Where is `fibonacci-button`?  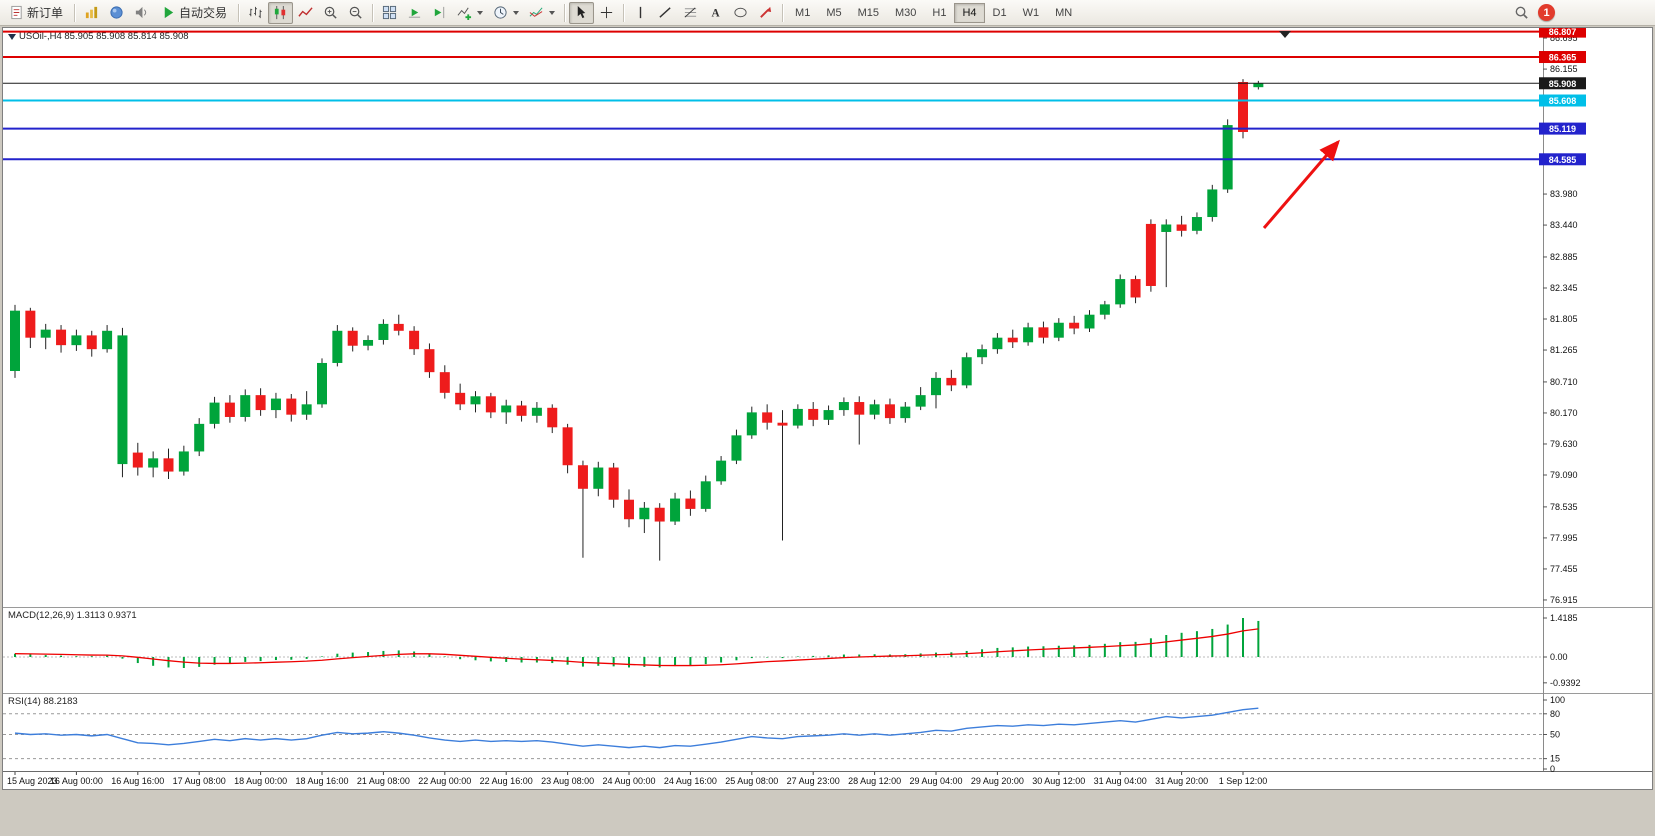 fibonacci-button is located at coordinates (690, 13).